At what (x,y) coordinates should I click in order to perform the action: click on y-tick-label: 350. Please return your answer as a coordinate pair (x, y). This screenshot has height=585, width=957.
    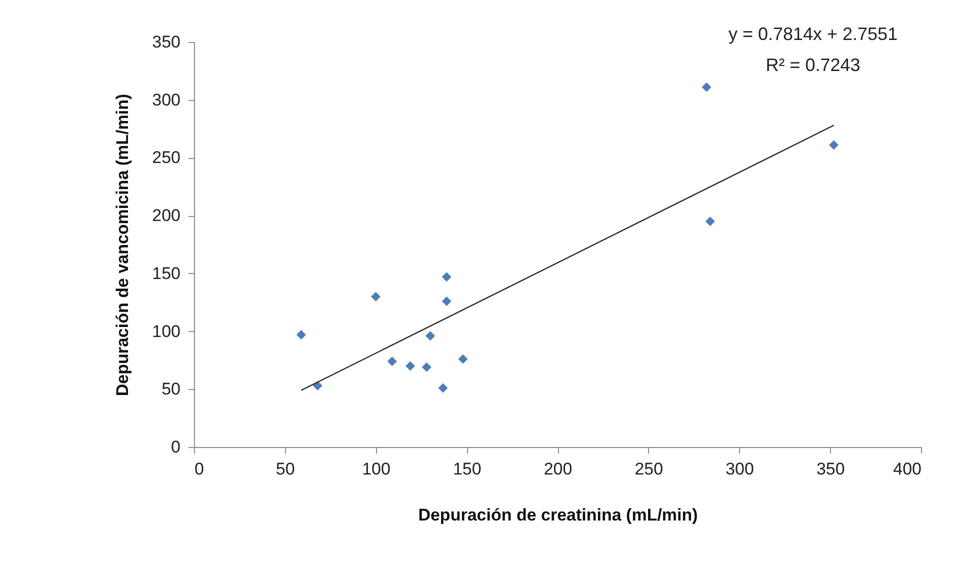
    Looking at the image, I should click on (166, 42).